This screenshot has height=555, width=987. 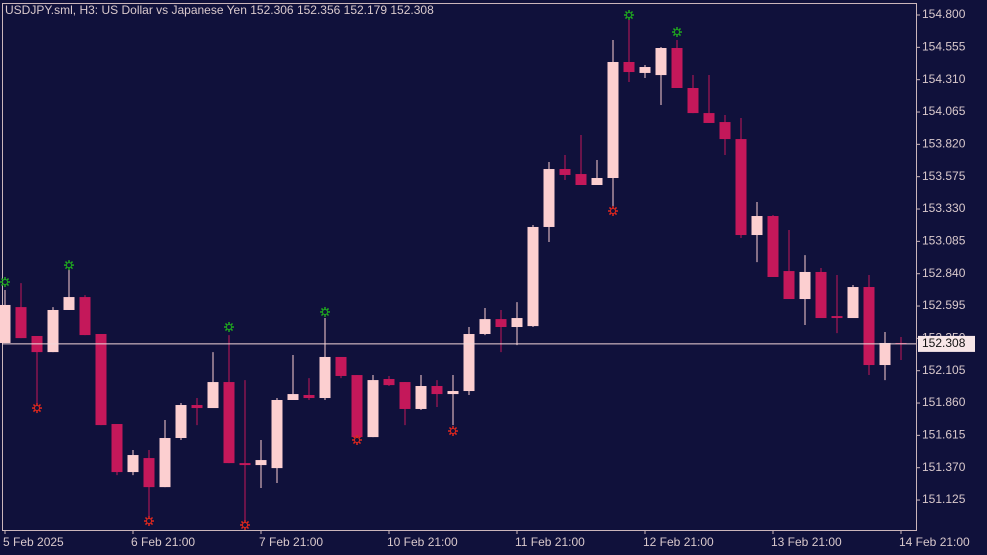 I want to click on y-tick-label: 152.105, so click(x=944, y=370).